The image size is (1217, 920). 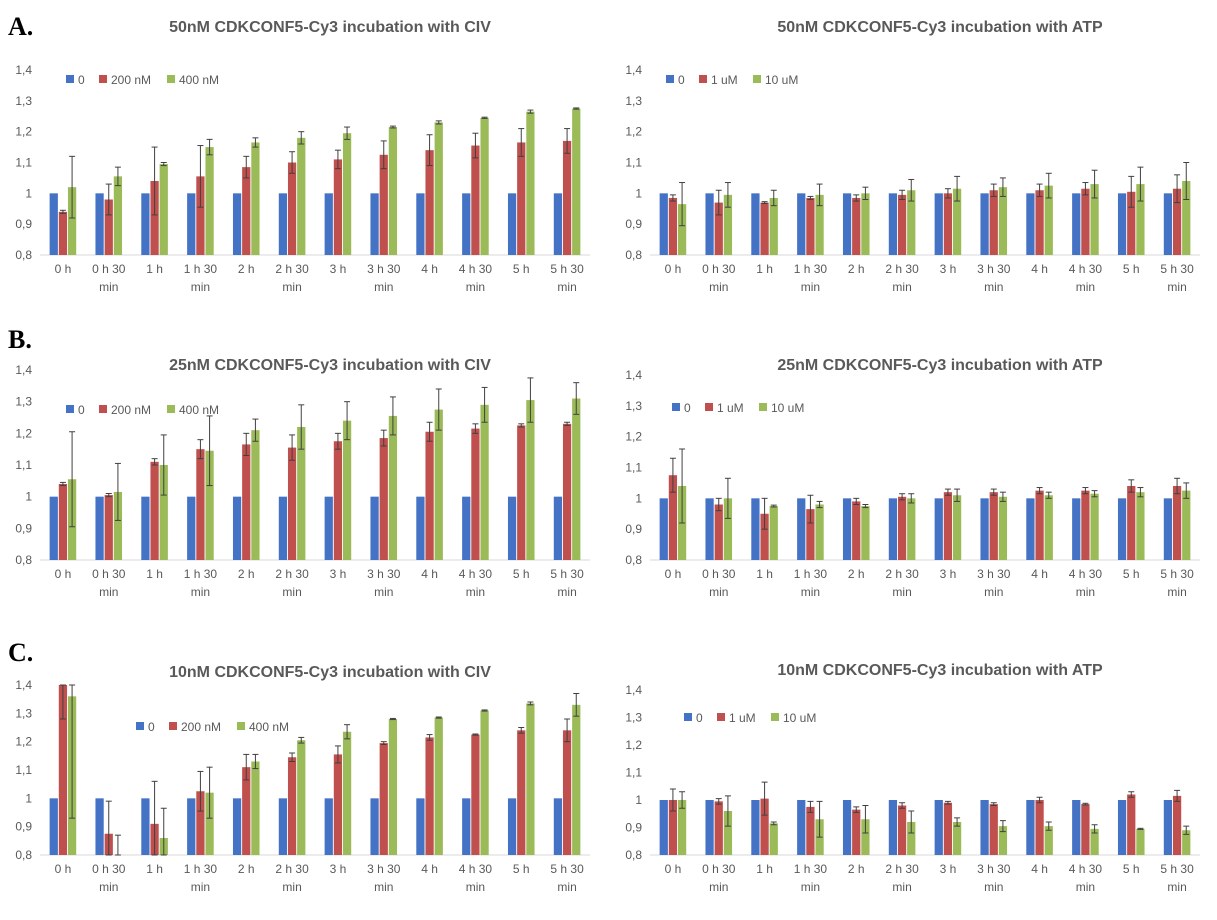 What do you see at coordinates (109, 574) in the screenshot?
I see `x-tick-label: 0 h 30` at bounding box center [109, 574].